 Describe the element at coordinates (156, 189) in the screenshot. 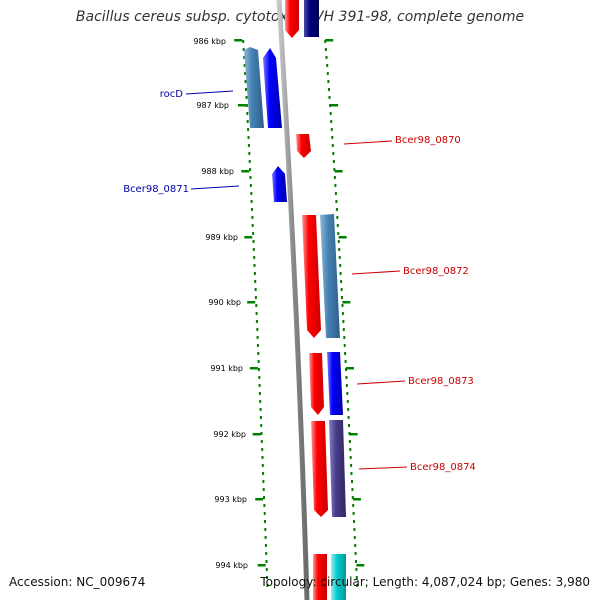

I see `gene-label-Bcer98_0871: Bcer98_0871` at that location.